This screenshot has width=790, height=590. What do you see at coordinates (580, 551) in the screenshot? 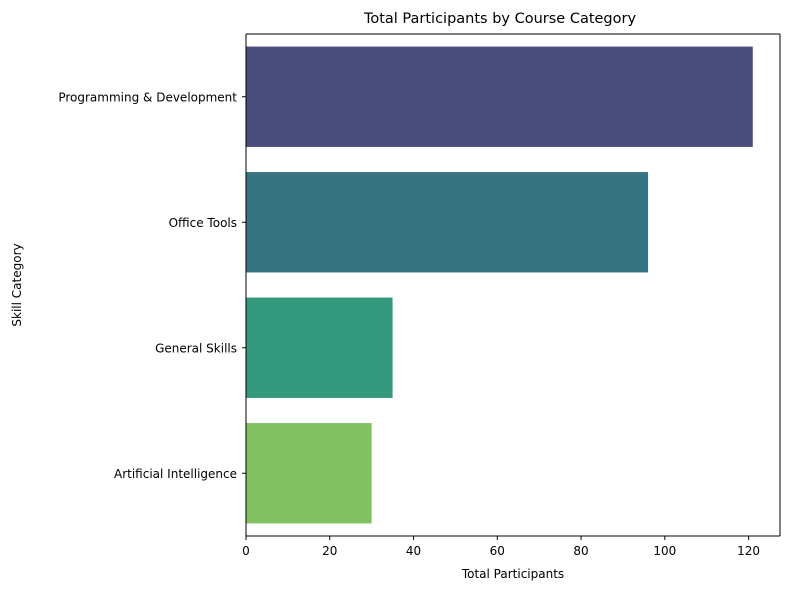
I see `x-tick-label: 80` at bounding box center [580, 551].